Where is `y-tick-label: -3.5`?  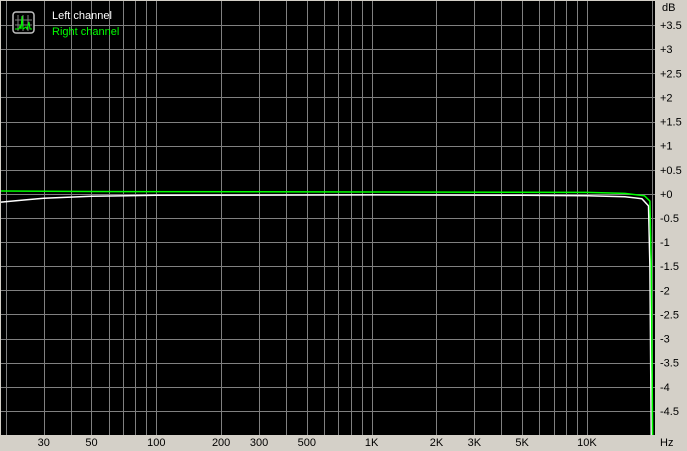
y-tick-label: -3.5 is located at coordinates (669, 364).